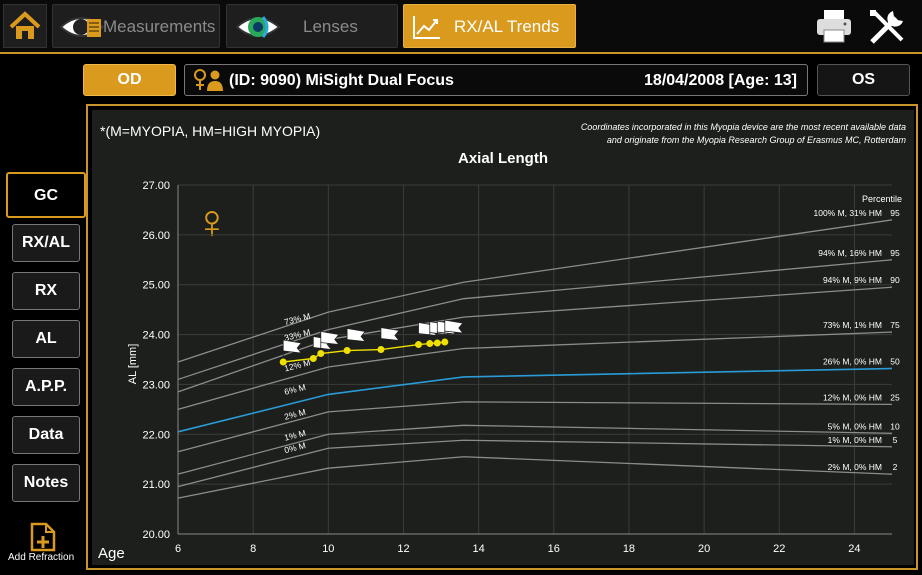 This screenshot has width=922, height=575. Describe the element at coordinates (82, 27) in the screenshot. I see `eye-measure-icon` at that location.